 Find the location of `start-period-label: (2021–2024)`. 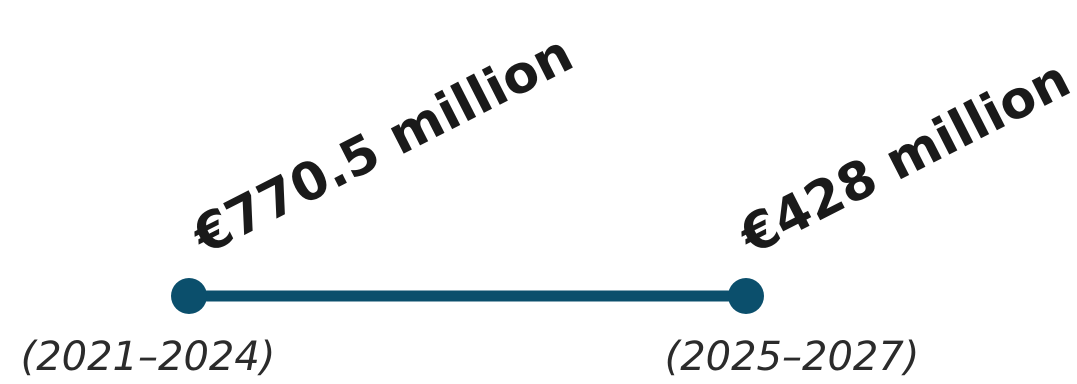

start-period-label: (2021–2024) is located at coordinates (148, 357).